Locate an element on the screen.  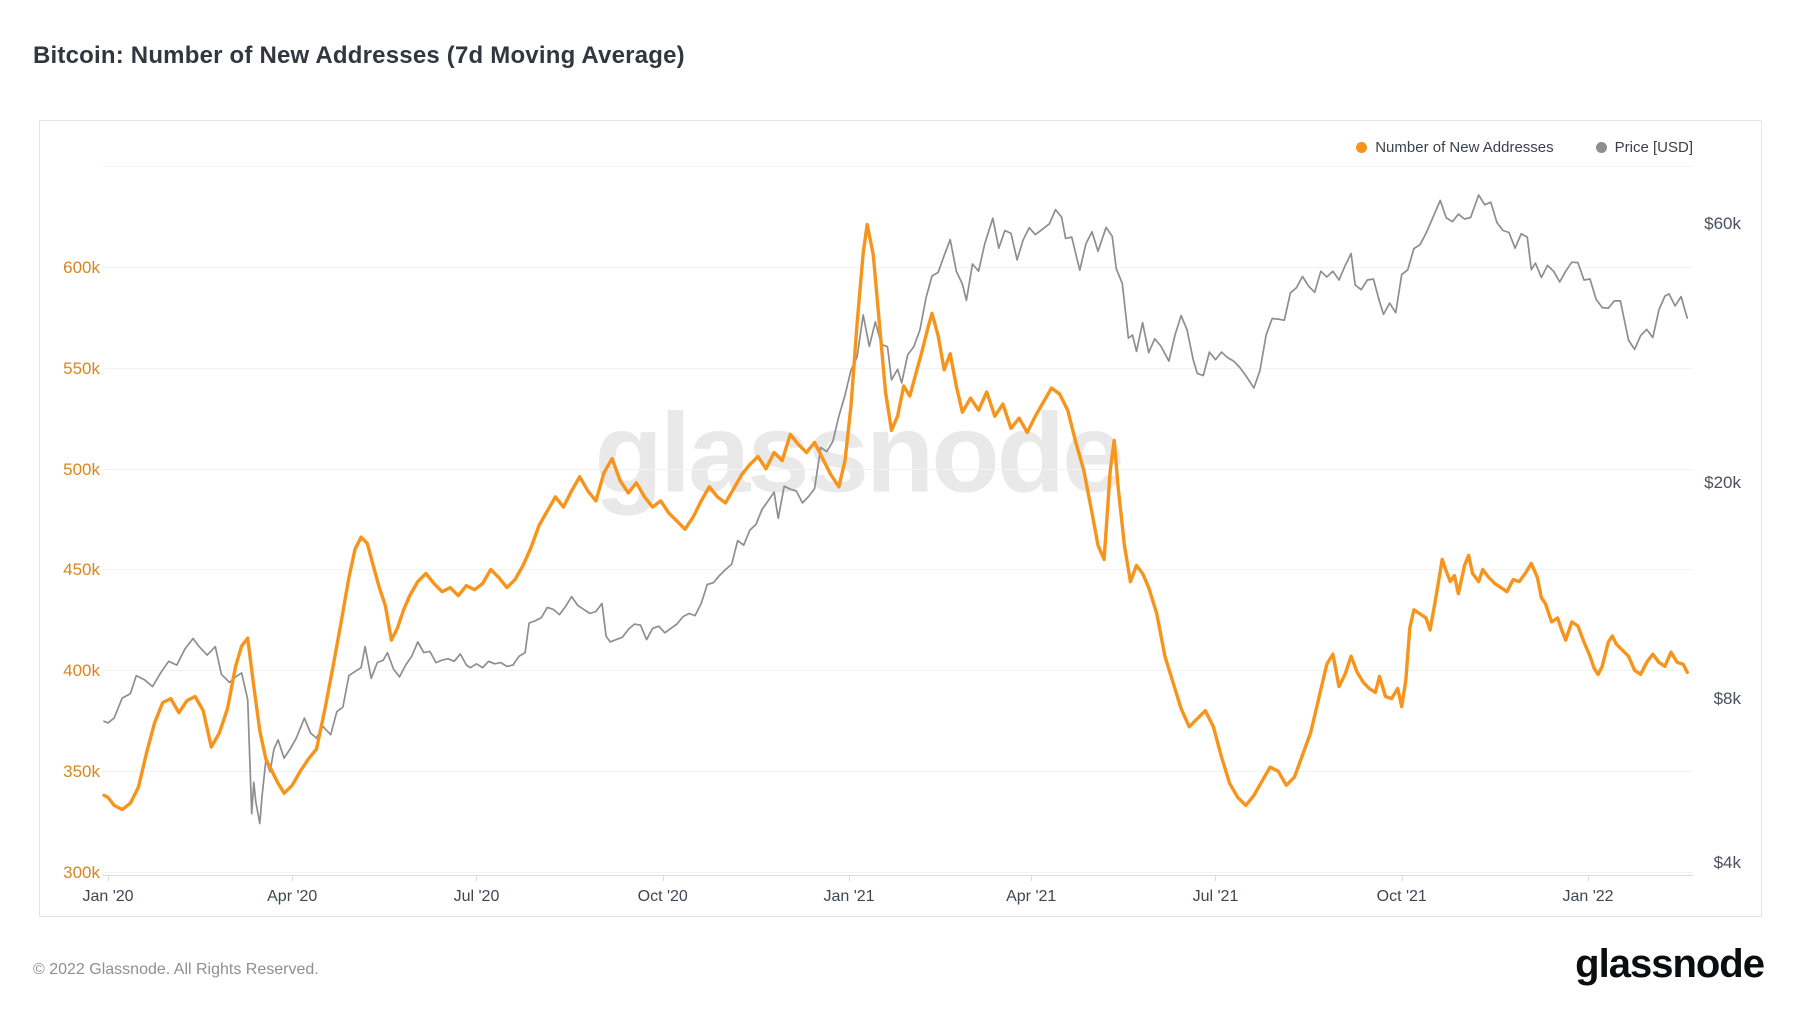
left-axis-tick-label: 550k is located at coordinates (81, 368).